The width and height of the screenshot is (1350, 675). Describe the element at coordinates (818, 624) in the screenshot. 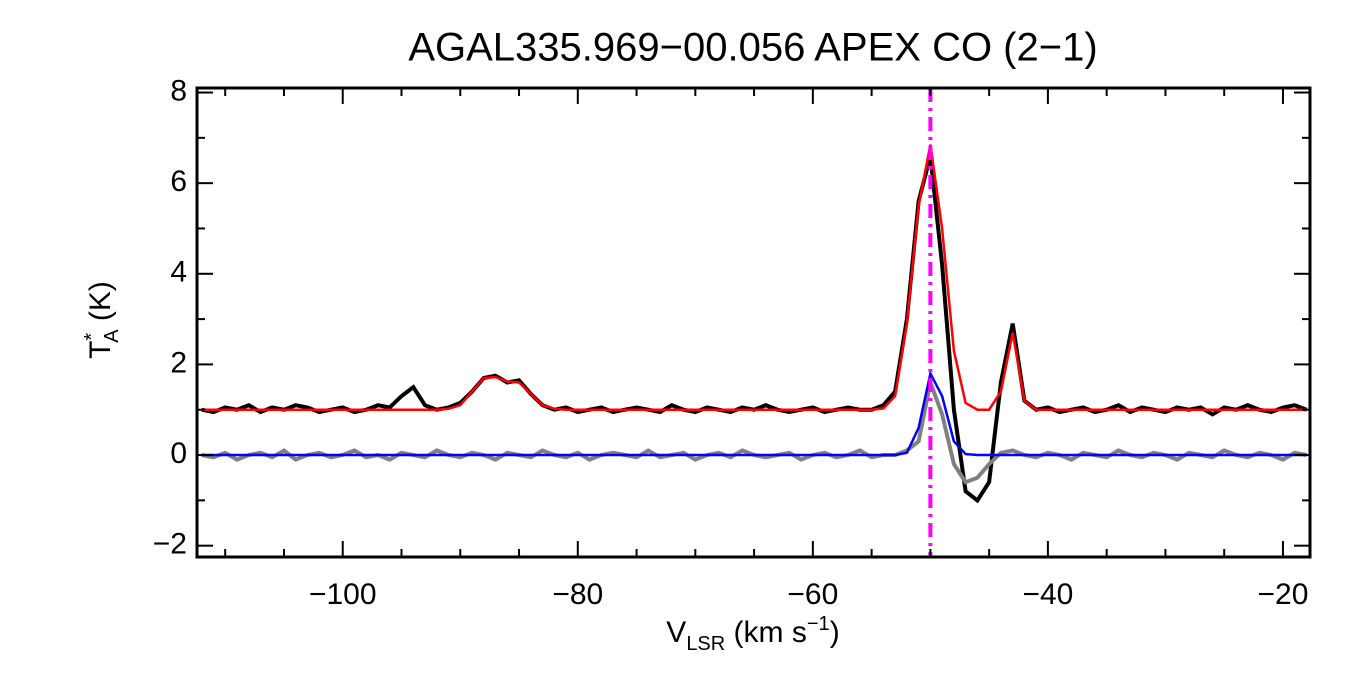

I see `x-label-sup: −1` at that location.